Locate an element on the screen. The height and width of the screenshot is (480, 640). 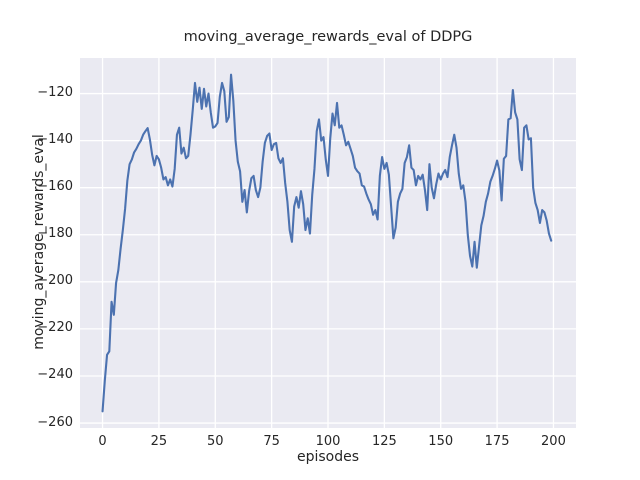
y-tick-label: −160 is located at coordinates (55, 187).